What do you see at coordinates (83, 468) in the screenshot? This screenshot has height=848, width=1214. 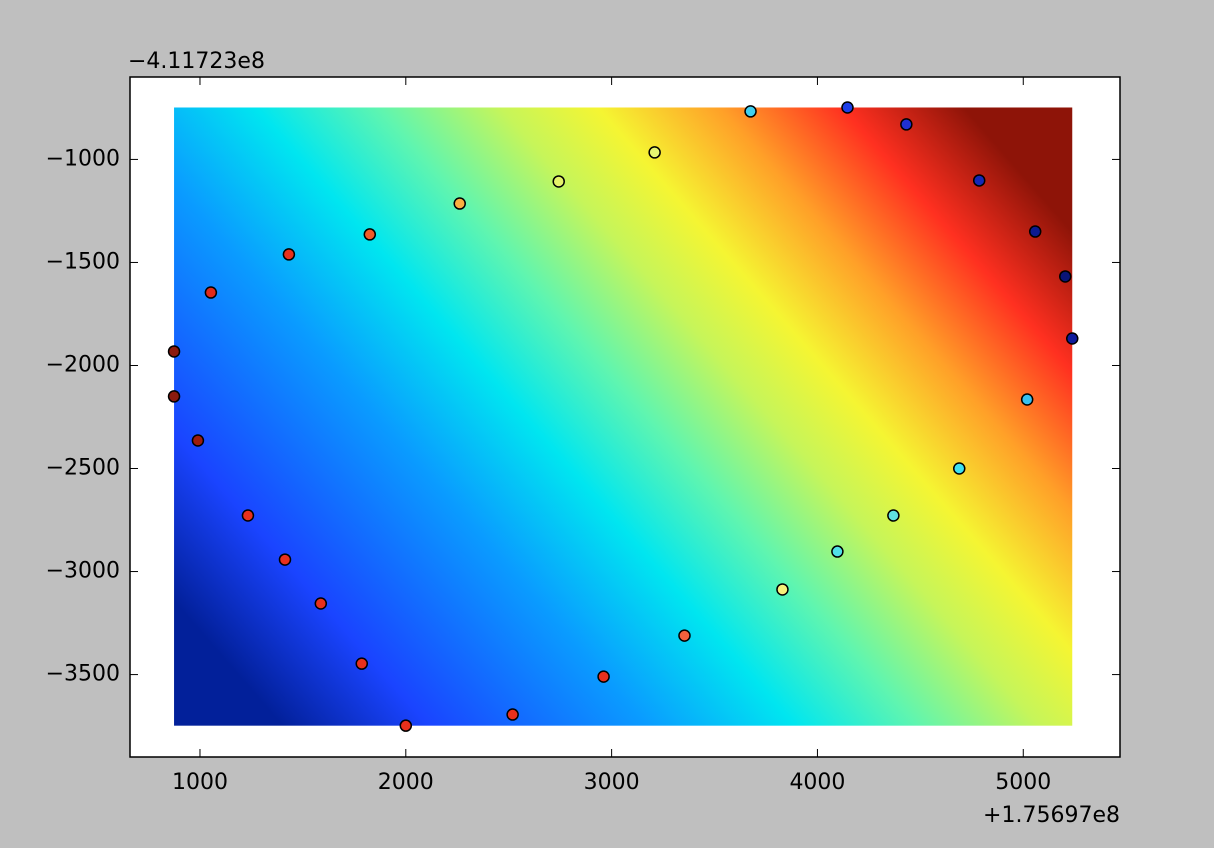 I see `y-tick-label: −2500` at bounding box center [83, 468].